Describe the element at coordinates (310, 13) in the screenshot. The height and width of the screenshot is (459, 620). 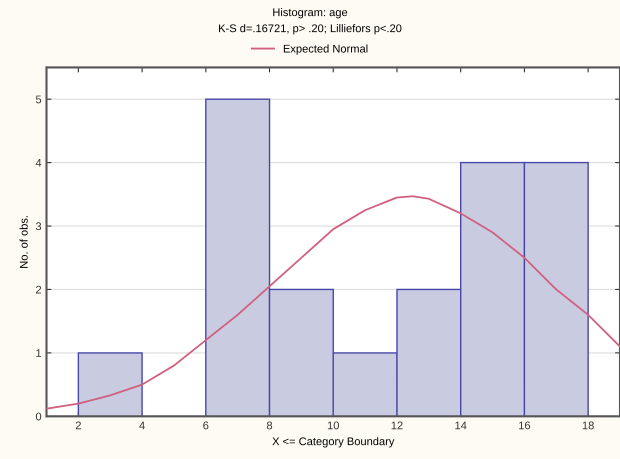
I see `chart-title: Histogram: age` at that location.